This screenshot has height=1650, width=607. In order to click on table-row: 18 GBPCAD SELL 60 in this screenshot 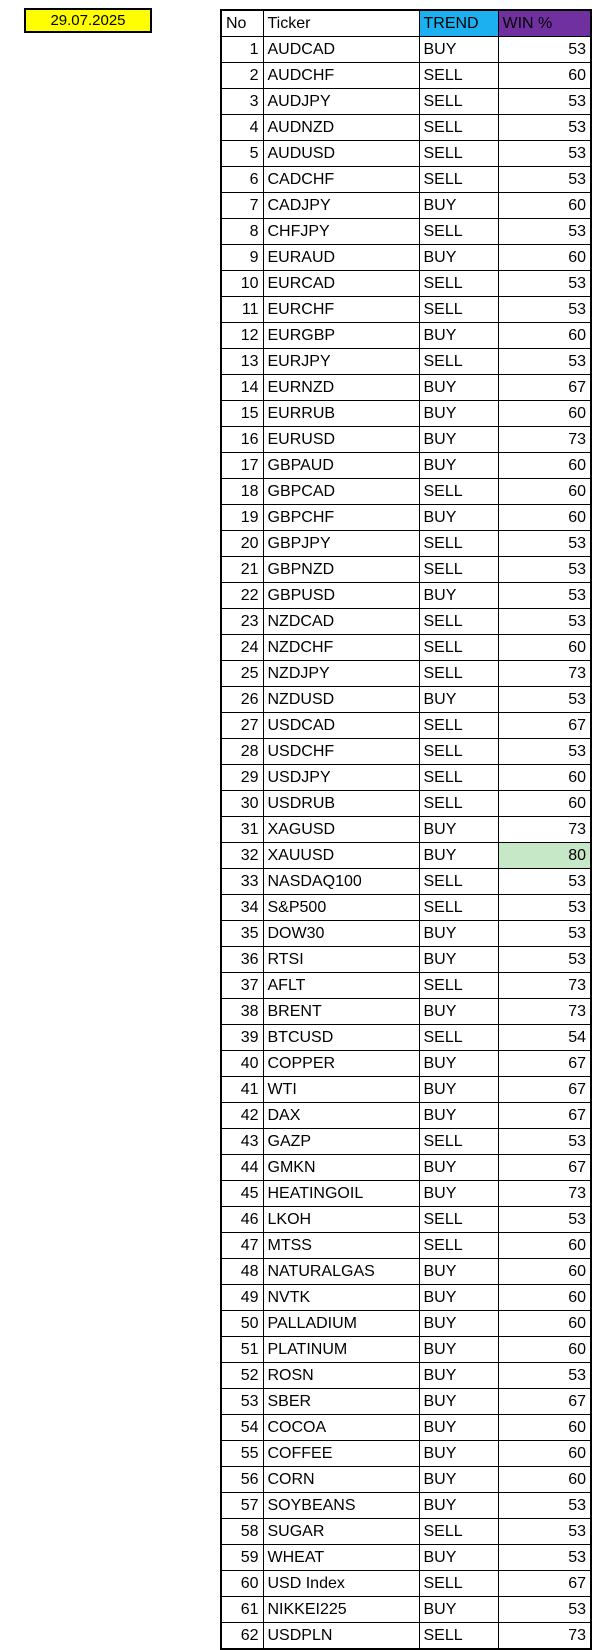, I will do `click(406, 491)`.